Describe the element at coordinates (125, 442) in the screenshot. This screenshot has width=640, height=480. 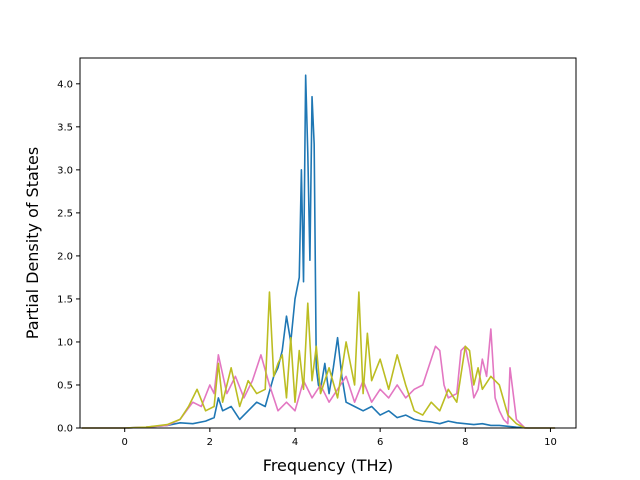
I see `x-tick-label: 0` at that location.